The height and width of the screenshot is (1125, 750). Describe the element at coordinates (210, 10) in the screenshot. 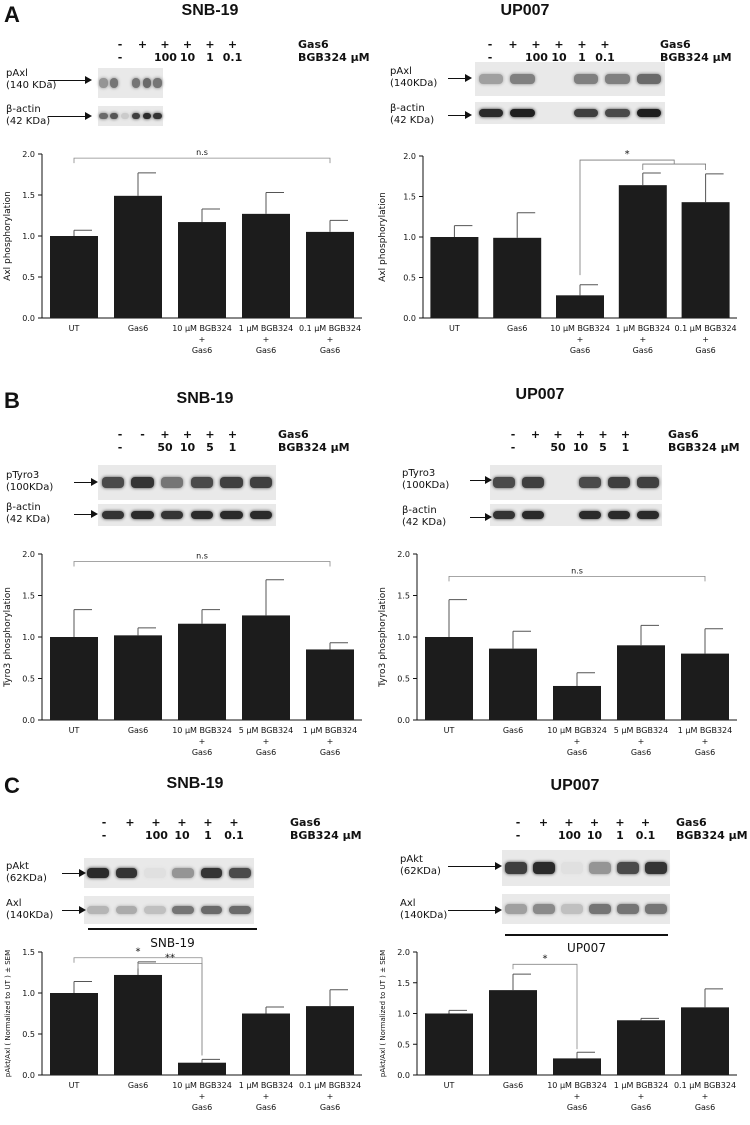

I see `panel-a-left-title: SNB-19` at that location.